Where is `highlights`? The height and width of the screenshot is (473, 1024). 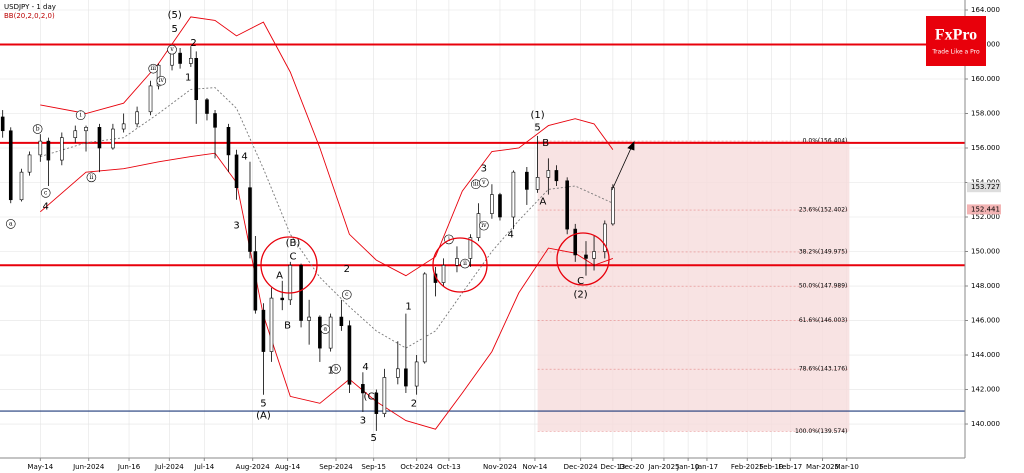 highlights is located at coordinates (435, 263).